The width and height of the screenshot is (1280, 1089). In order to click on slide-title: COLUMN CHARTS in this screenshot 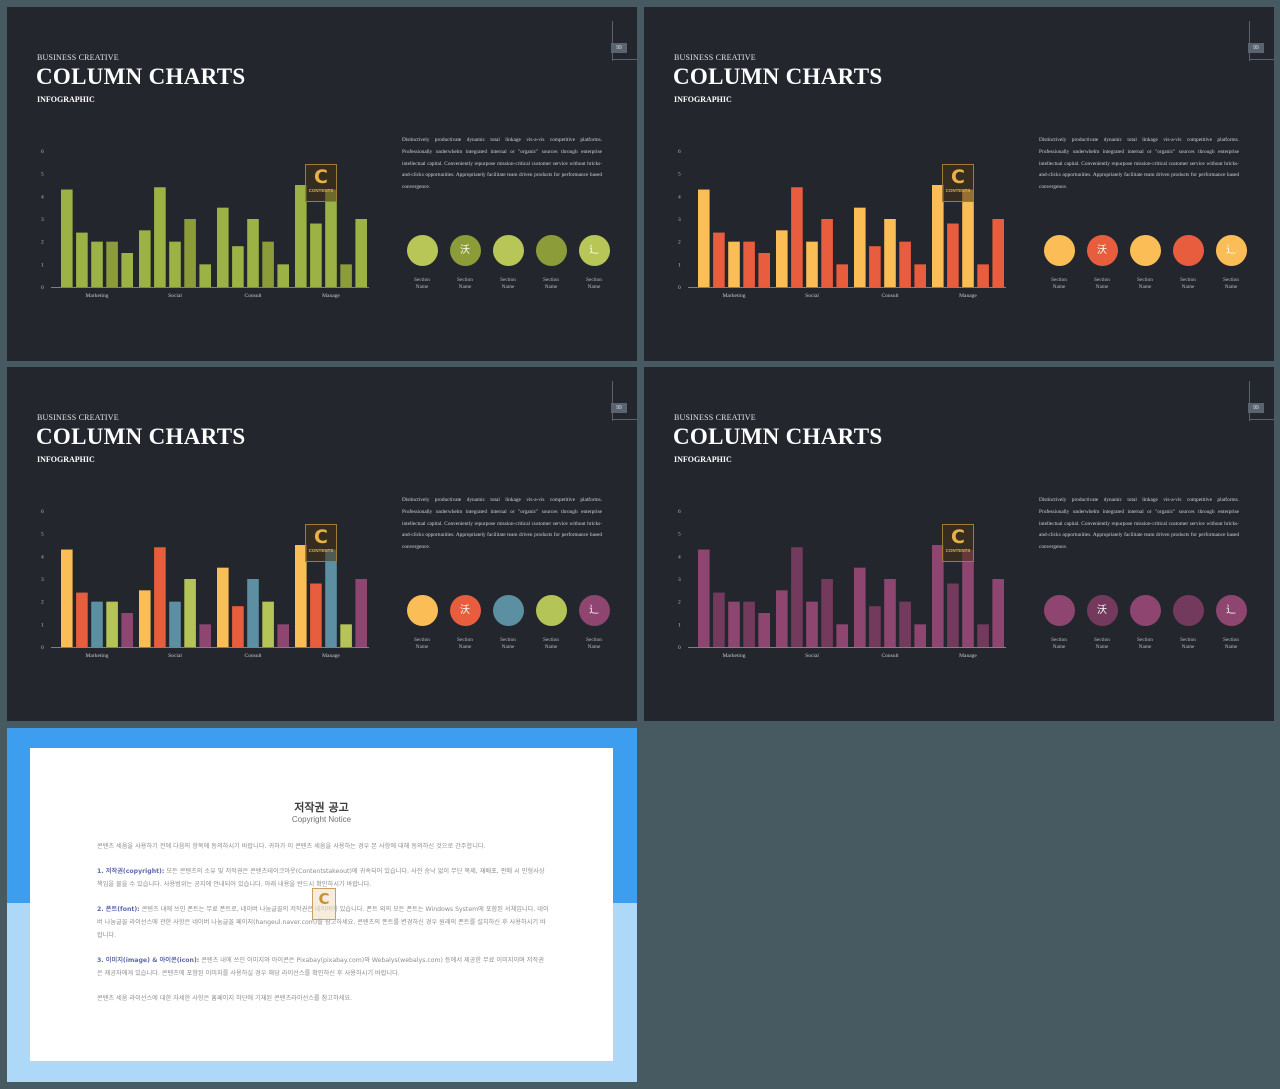, I will do `click(141, 436)`.